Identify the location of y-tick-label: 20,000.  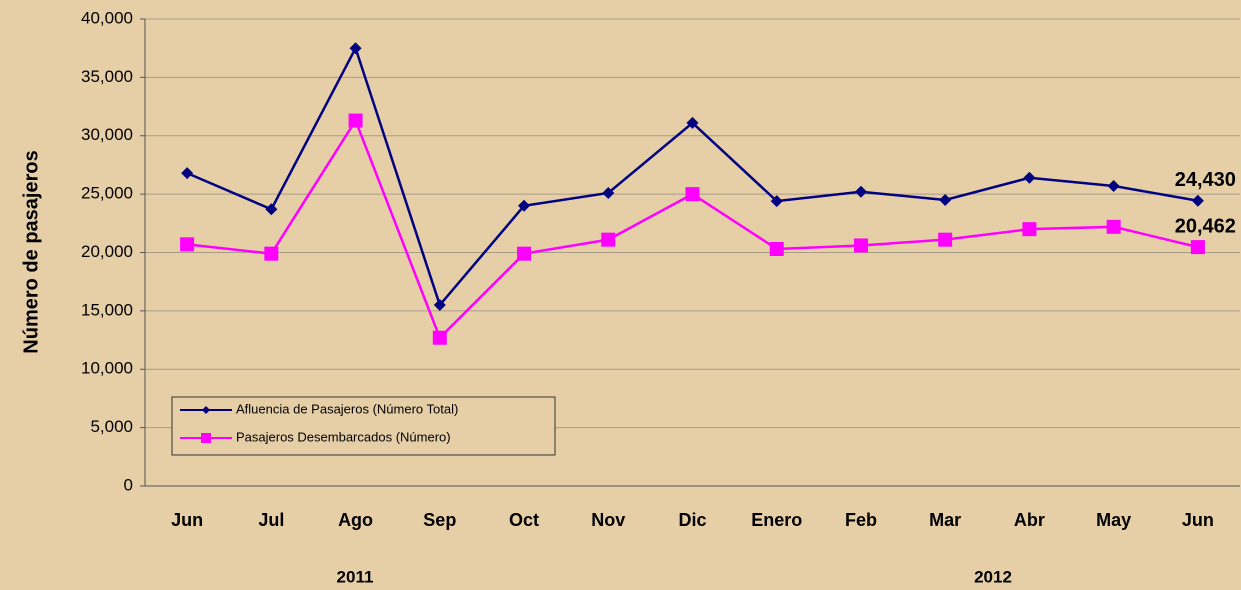
(107, 251).